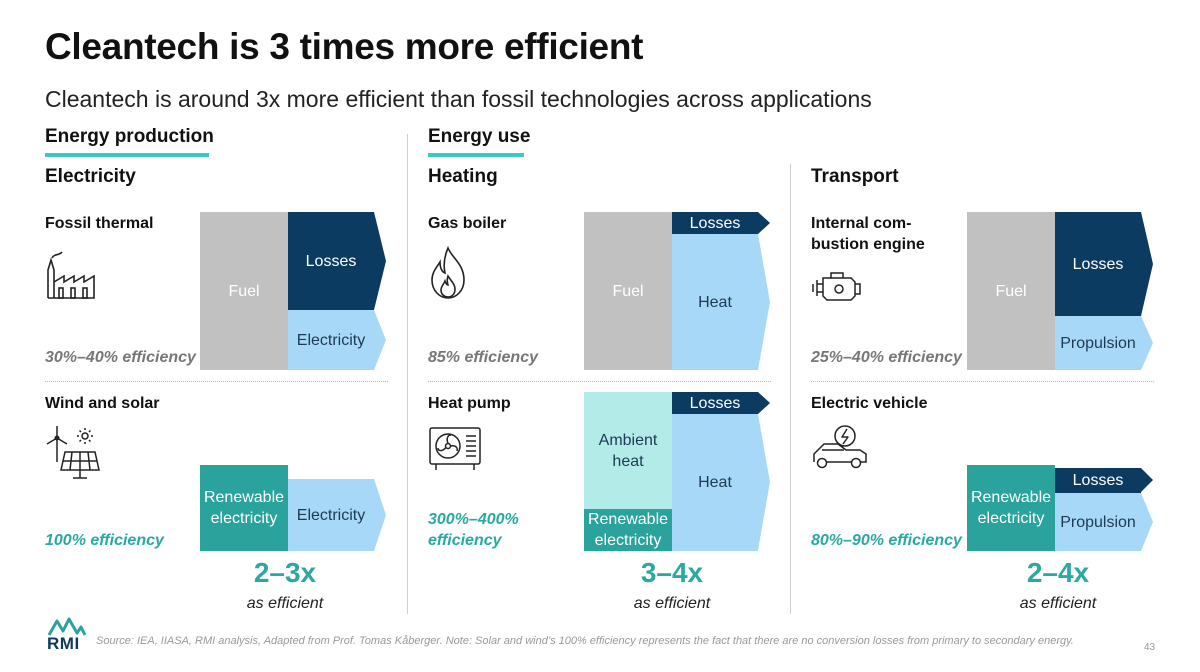 The image size is (1200, 672). I want to click on heat-pump-ambient-block: Ambient heat, so click(628, 450).